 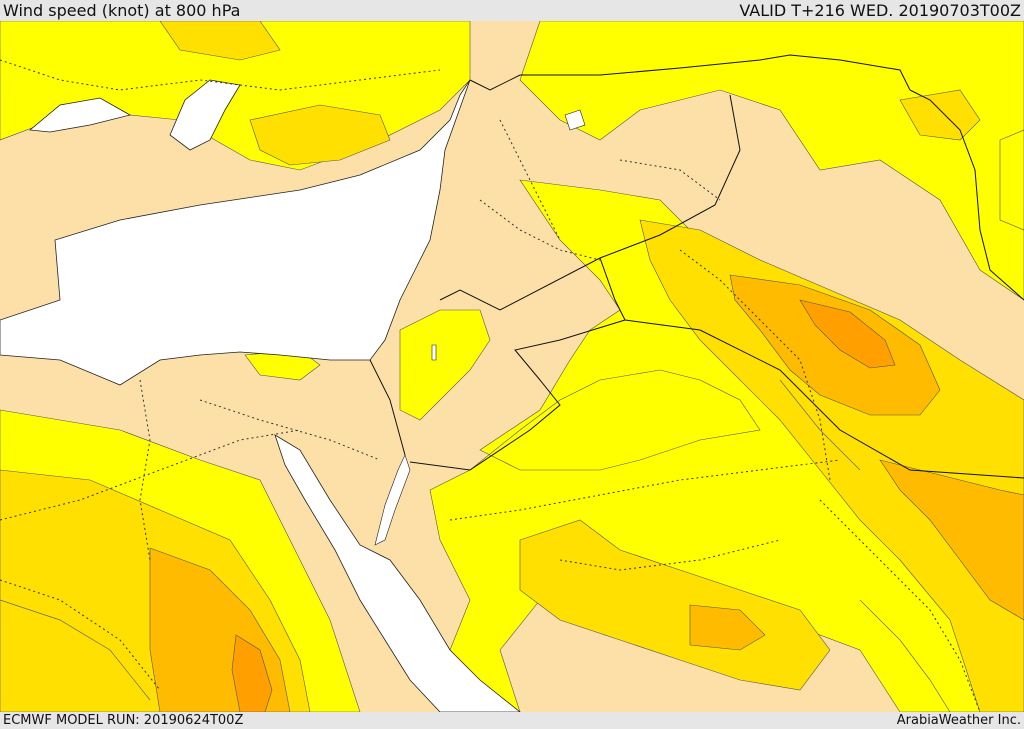 I want to click on red-sea, so click(x=397, y=573).